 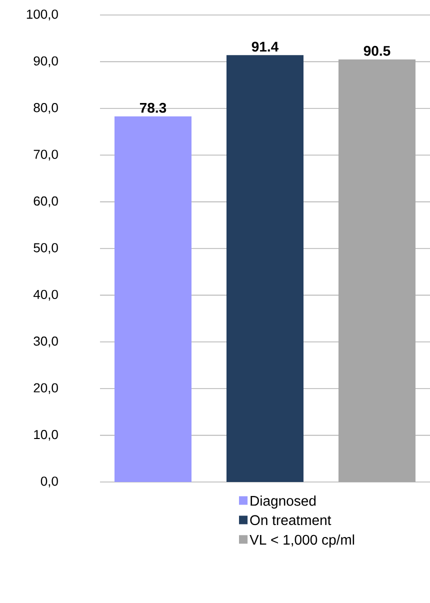 What do you see at coordinates (46, 435) in the screenshot?
I see `y-tick-label: 10,0` at bounding box center [46, 435].